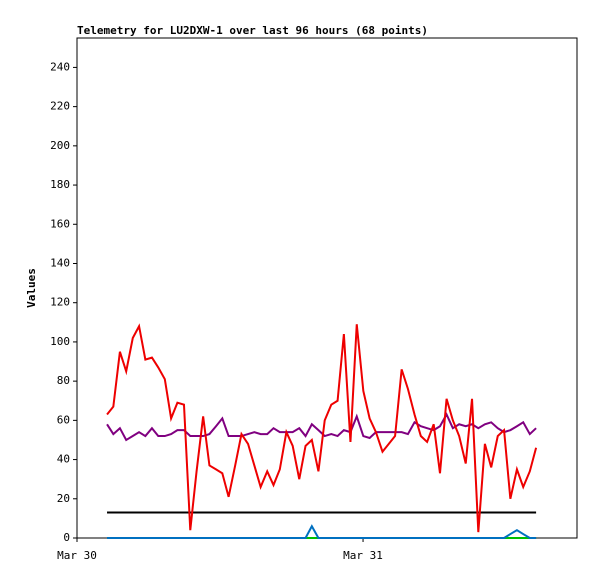  What do you see at coordinates (77, 555) in the screenshot?
I see `x-tick-label: Mar 30` at bounding box center [77, 555].